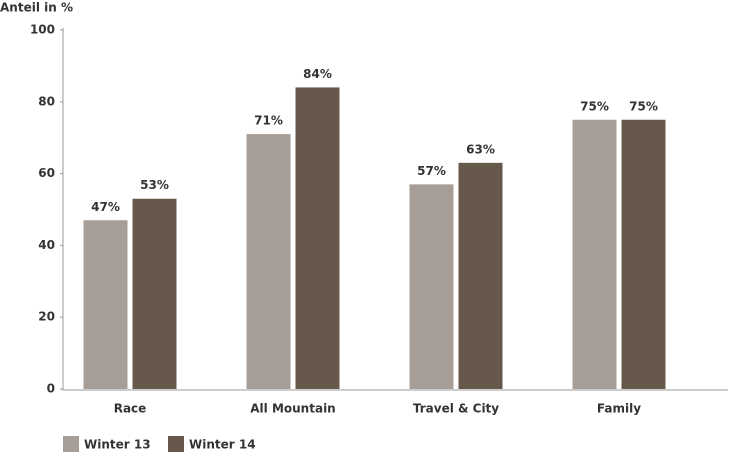 The image size is (730, 453). What do you see at coordinates (42, 30) in the screenshot?
I see `y-tick-label: 100` at bounding box center [42, 30].